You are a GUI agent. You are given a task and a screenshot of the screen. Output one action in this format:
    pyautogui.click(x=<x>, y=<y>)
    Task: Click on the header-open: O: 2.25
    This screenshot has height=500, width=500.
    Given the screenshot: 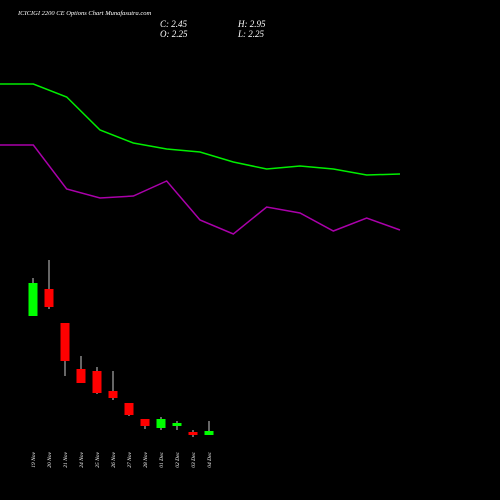 What is the action you would take?
    pyautogui.click(x=174, y=34)
    